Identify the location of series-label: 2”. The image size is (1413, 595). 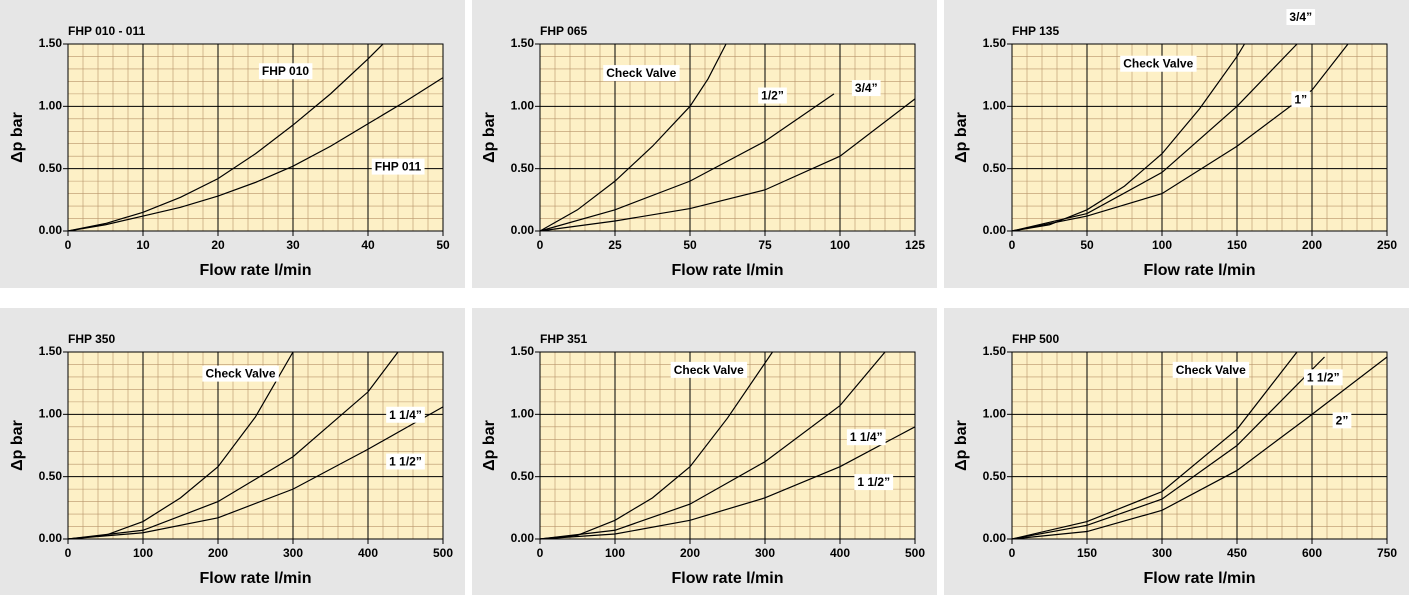
(1342, 420).